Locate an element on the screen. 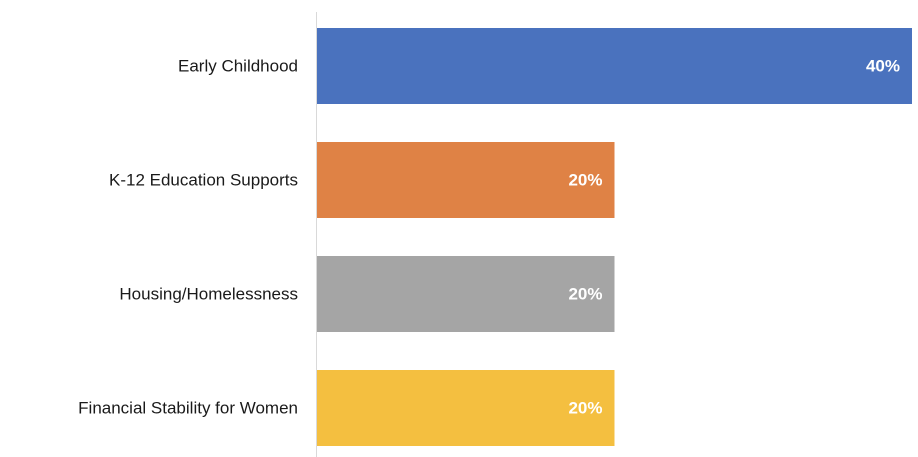  bar-early-childhood is located at coordinates (614, 66).